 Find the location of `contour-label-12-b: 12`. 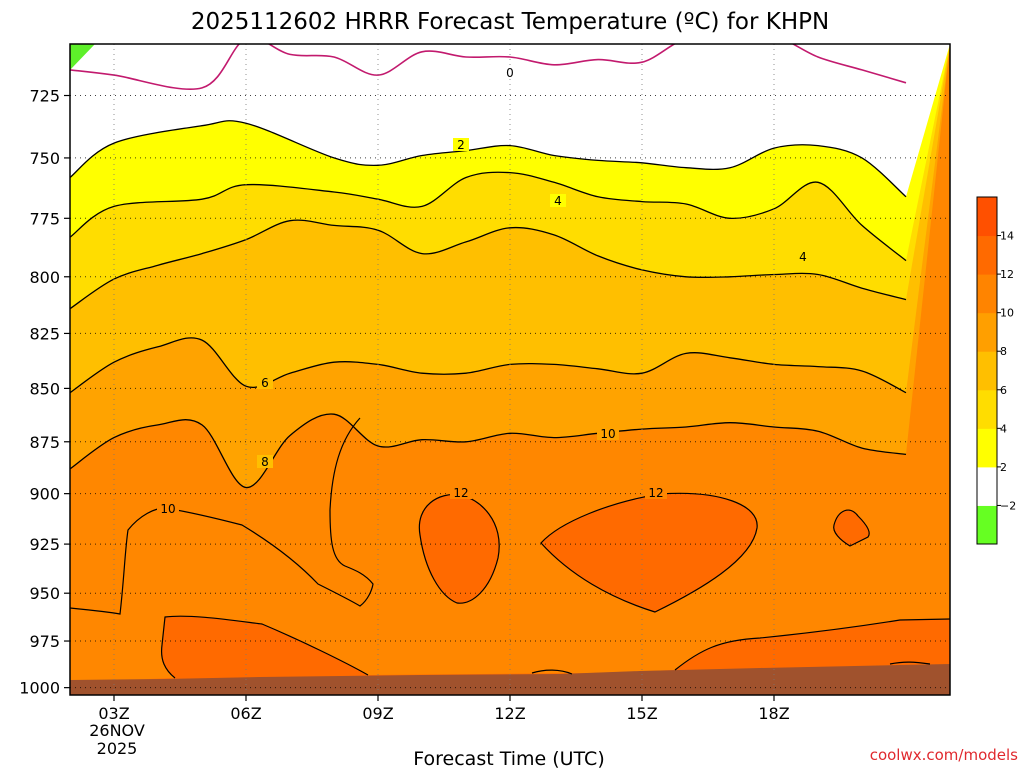

contour-label-12-b: 12 is located at coordinates (656, 493).